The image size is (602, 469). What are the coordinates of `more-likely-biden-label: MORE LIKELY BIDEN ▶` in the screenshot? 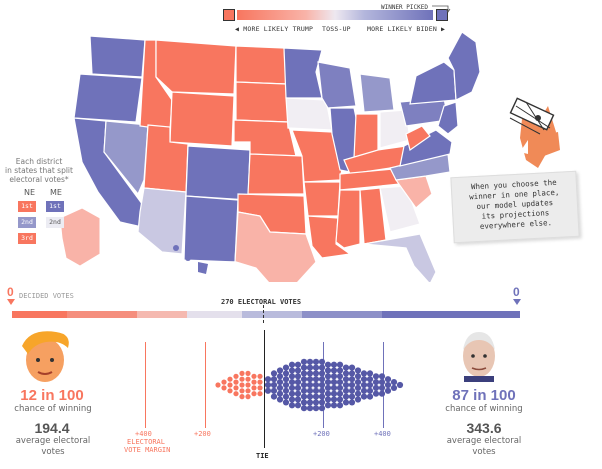 It's located at (406, 29).